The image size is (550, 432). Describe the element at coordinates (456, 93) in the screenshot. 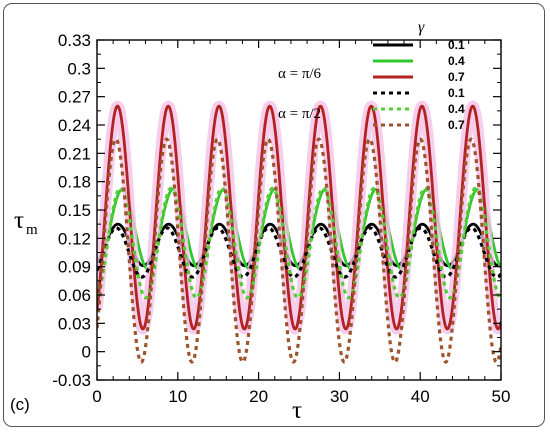

I see `legend-label-3: 0.1` at that location.